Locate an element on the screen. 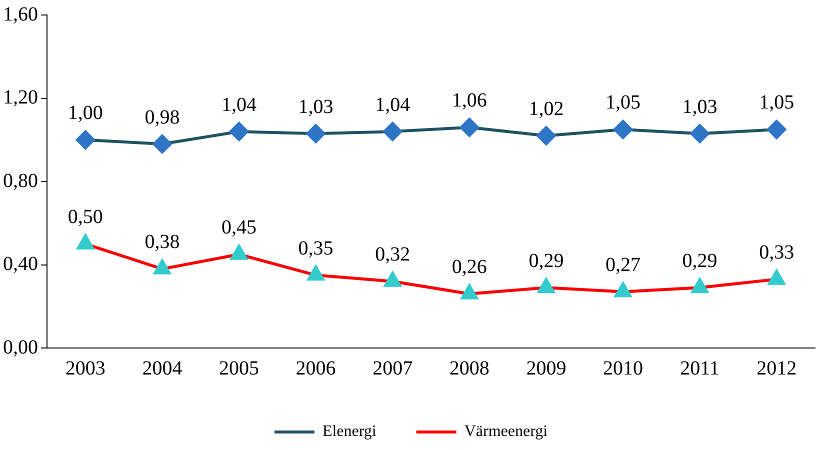 This screenshot has width=826, height=450. data-label: 1,06 is located at coordinates (469, 101).